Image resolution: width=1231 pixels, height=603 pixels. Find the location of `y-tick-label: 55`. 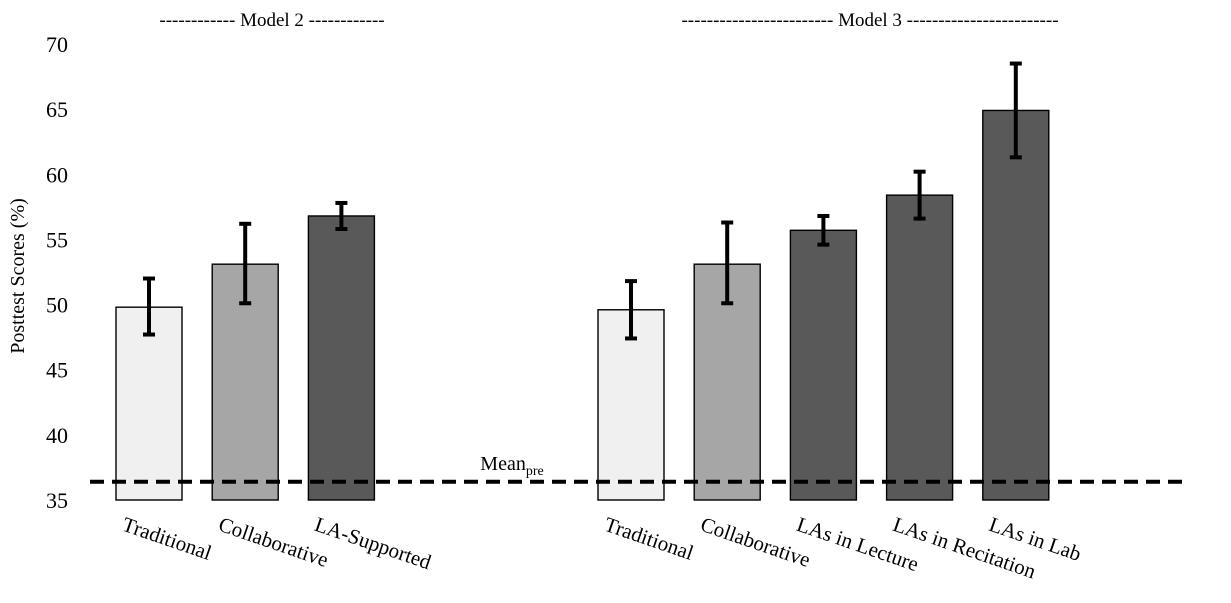

y-tick-label: 55 is located at coordinates (57, 239).